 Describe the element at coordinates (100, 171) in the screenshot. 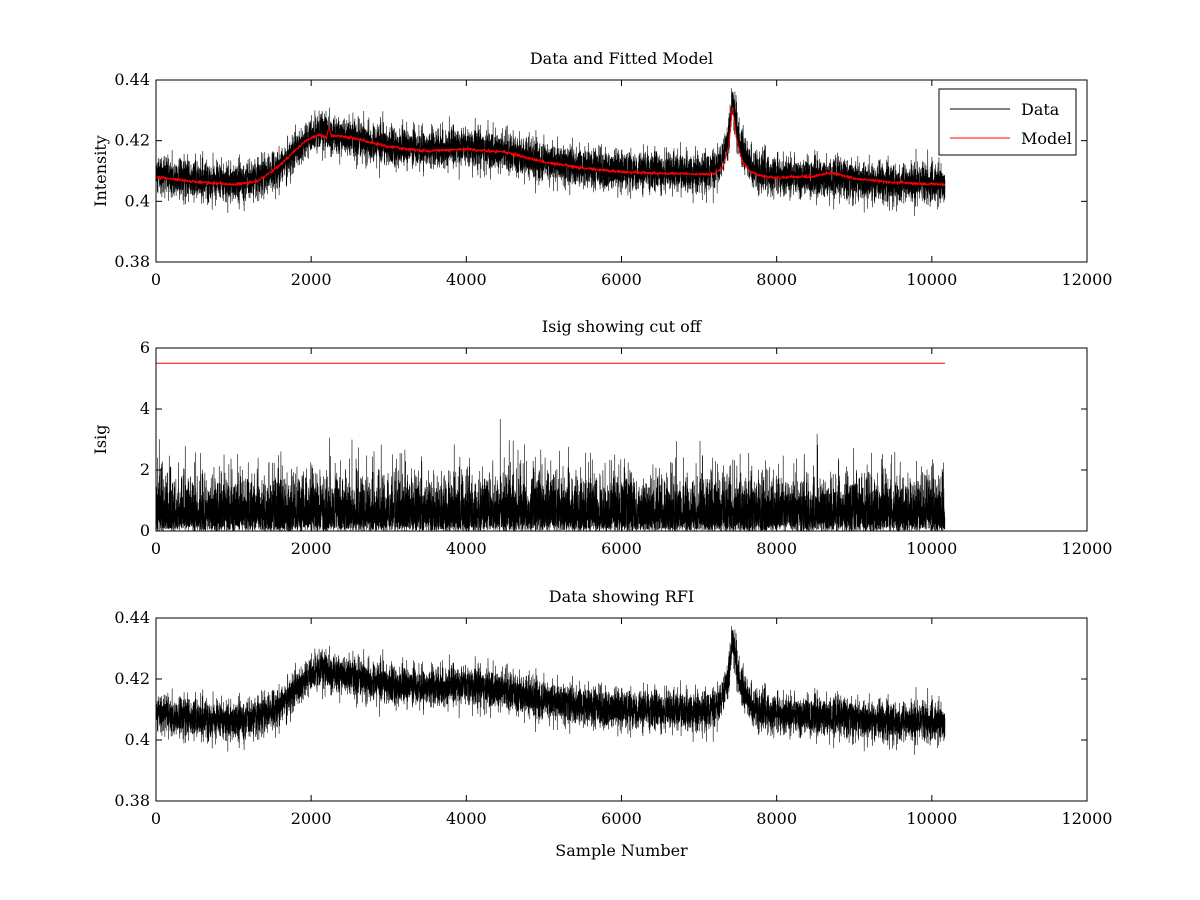

I see `y-axis-label: Intensity` at that location.